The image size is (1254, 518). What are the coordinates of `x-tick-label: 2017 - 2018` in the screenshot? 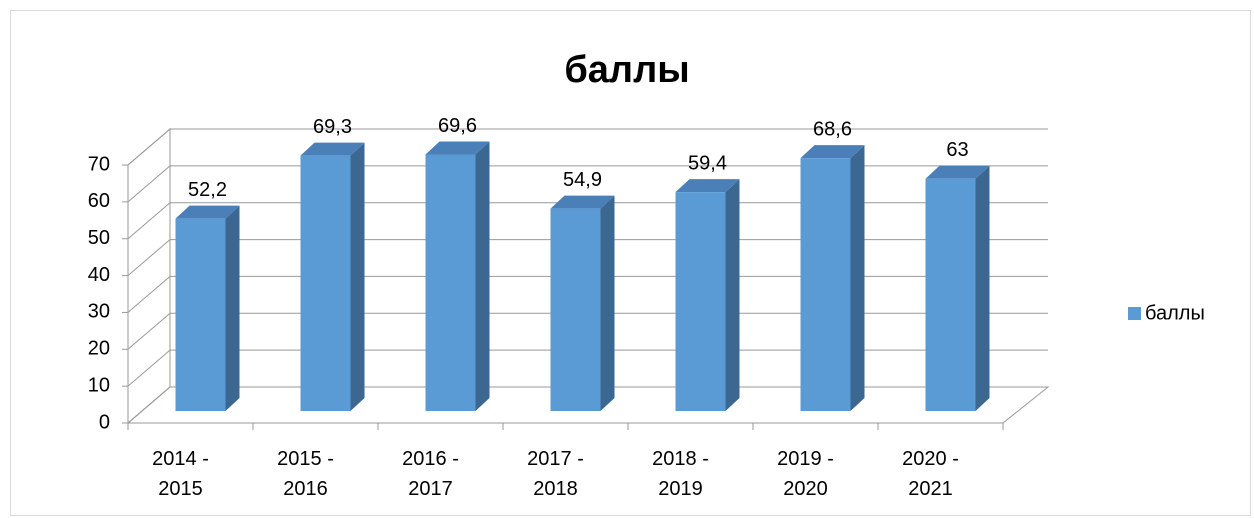 It's located at (555, 474).